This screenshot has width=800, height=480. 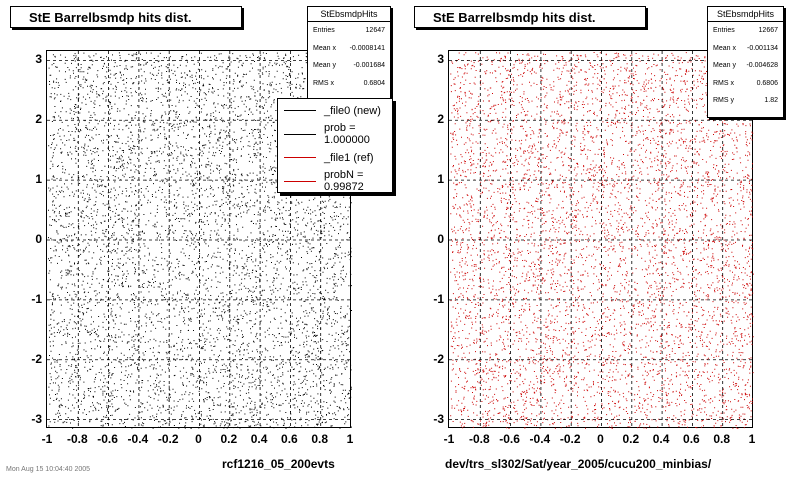 I want to click on stats-row: RMS x 0.6806, so click(x=745, y=83).